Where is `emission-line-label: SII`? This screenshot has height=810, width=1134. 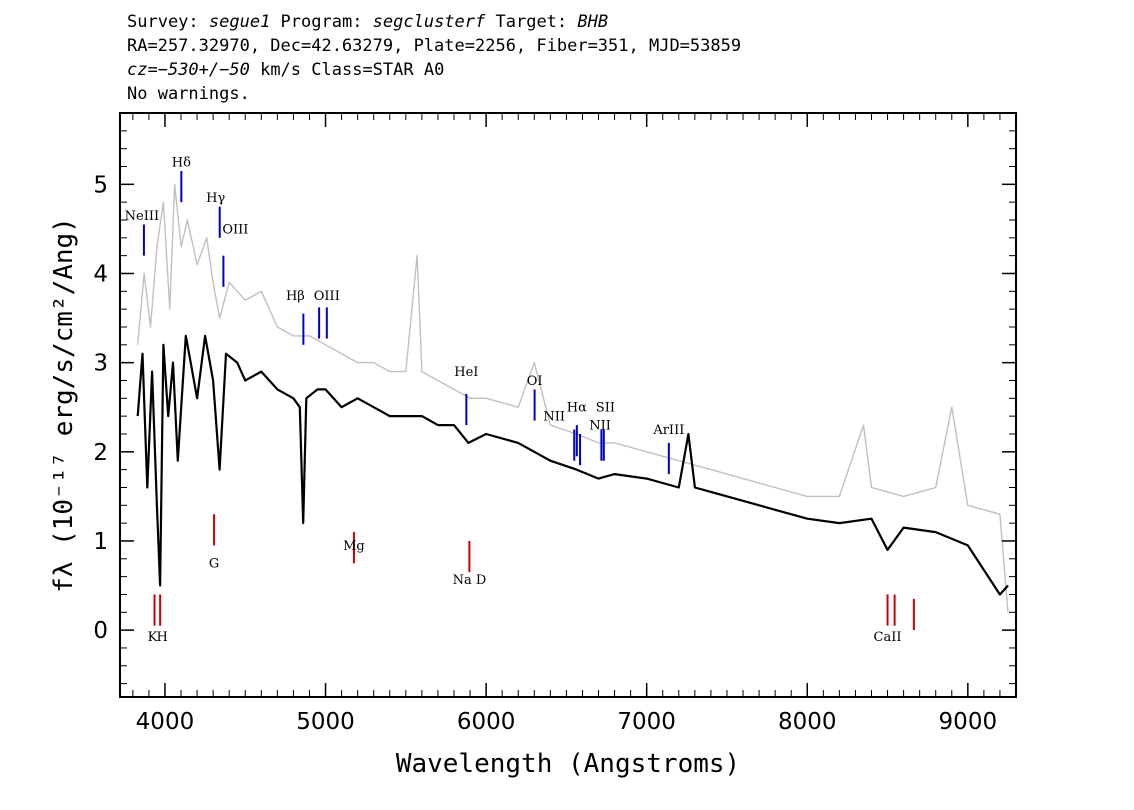
emission-line-label: SII is located at coordinates (605, 408).